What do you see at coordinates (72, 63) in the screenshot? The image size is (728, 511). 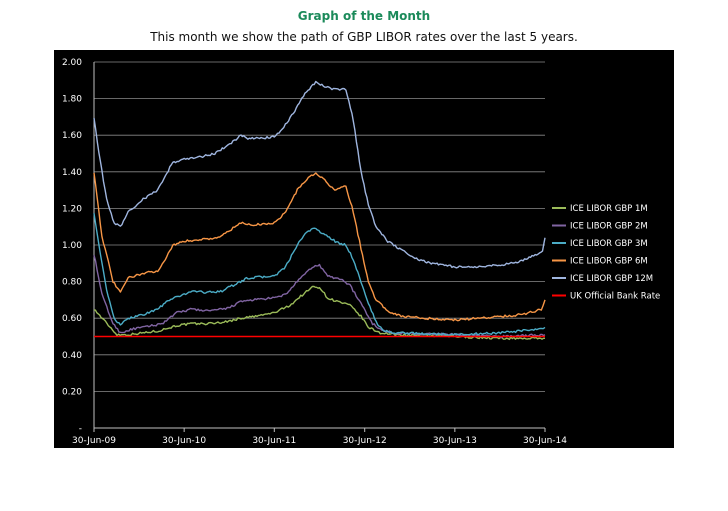 I see `y-tick-label: 2.00` at bounding box center [72, 63].